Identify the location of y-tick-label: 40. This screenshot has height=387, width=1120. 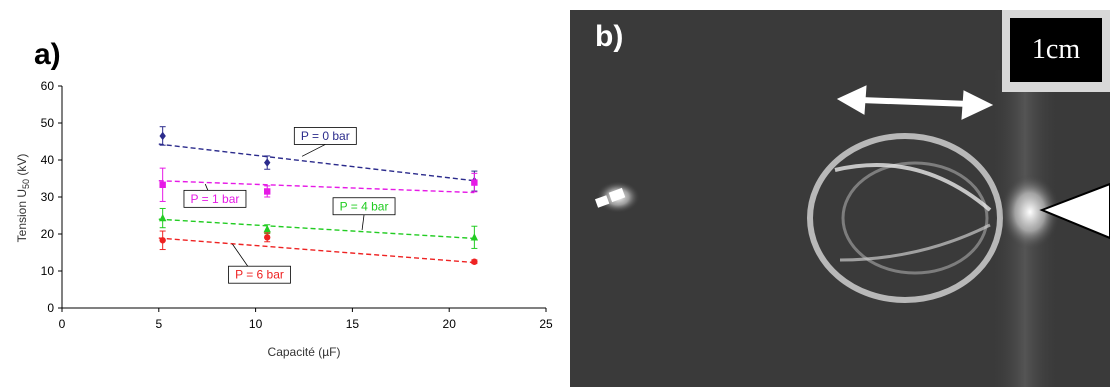
(48, 160).